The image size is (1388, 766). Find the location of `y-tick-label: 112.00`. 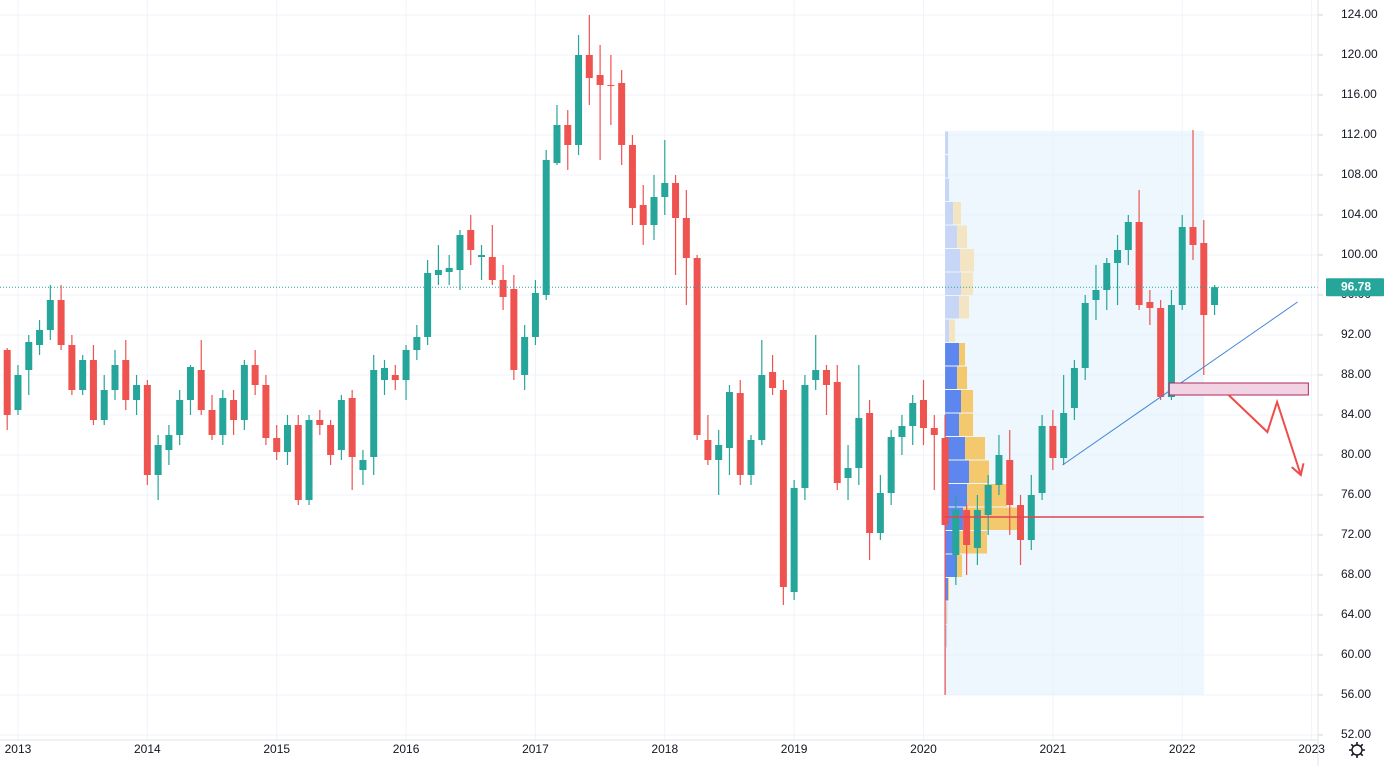

y-tick-label: 112.00 is located at coordinates (1359, 134).